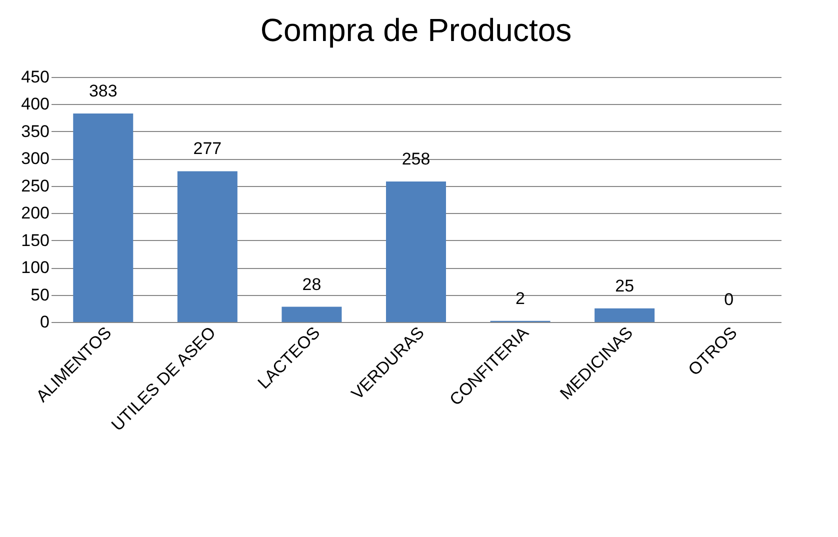 The height and width of the screenshot is (537, 838). I want to click on y-tick-label: 0, so click(45, 322).